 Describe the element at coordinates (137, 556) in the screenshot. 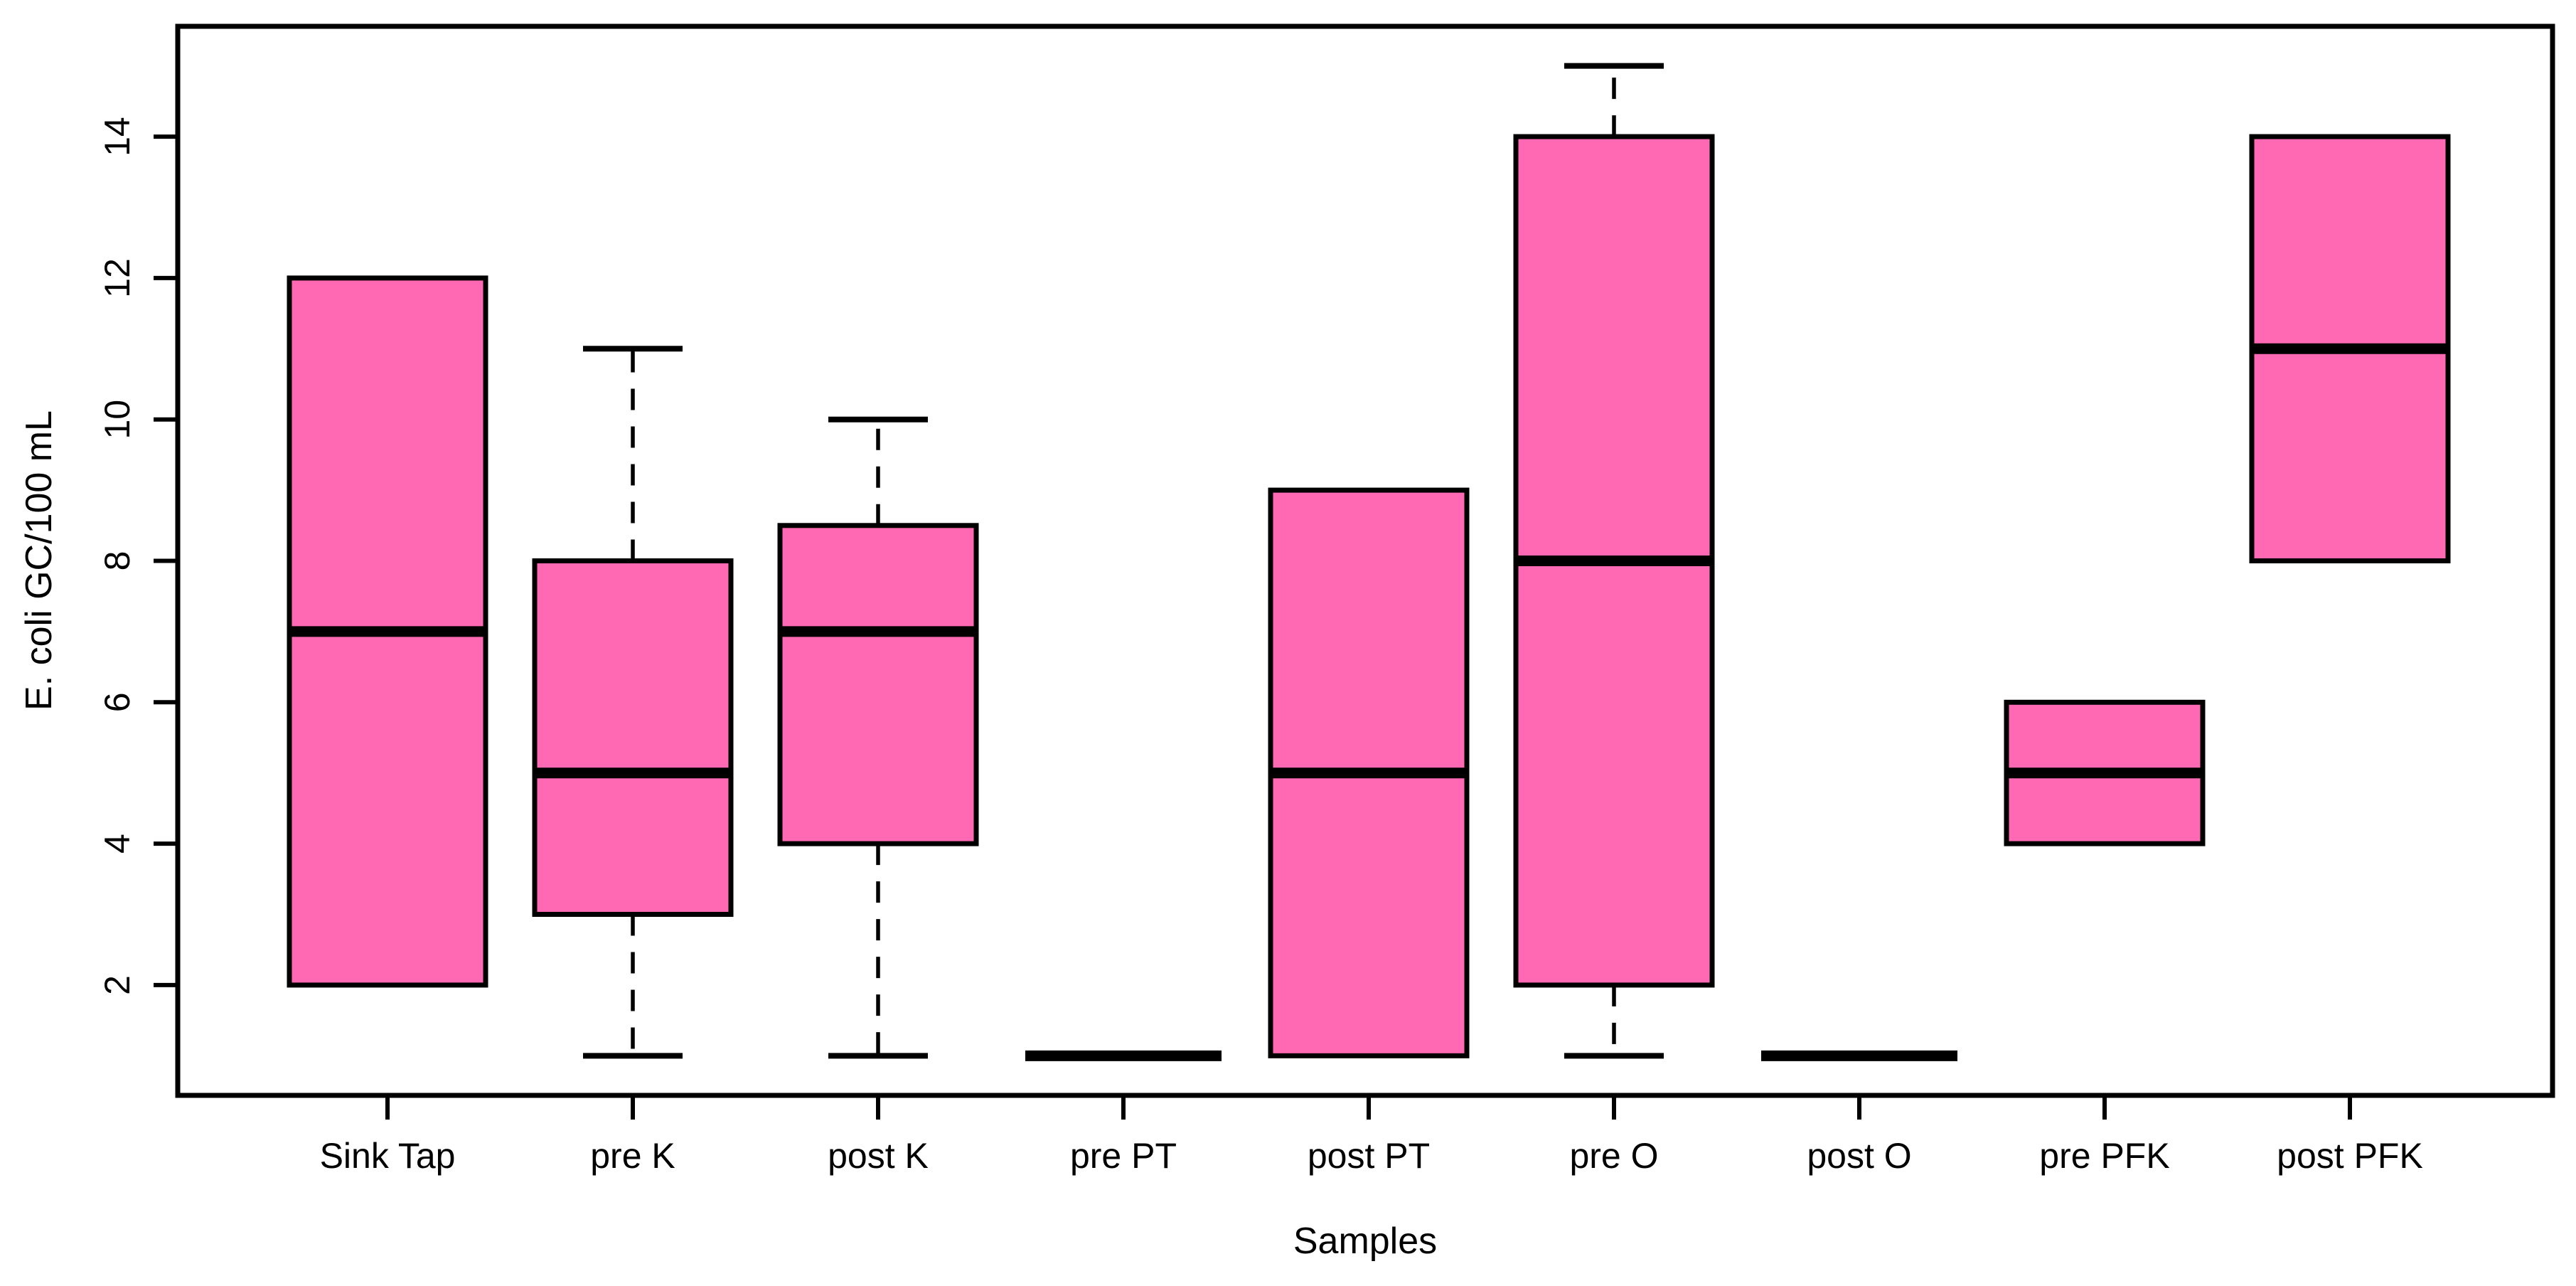

I see `y-axis: 2 4 6 8 10 12 14` at that location.